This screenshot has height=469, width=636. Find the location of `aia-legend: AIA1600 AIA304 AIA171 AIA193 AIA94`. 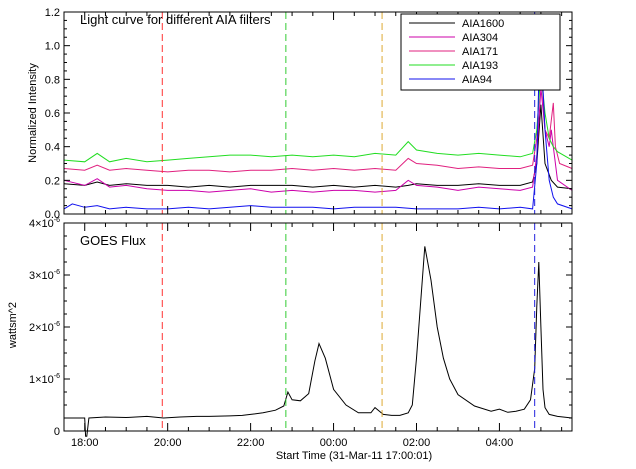

aia-legend: AIA1600 AIA304 AIA171 AIA193 AIA94 is located at coordinates (480, 52).